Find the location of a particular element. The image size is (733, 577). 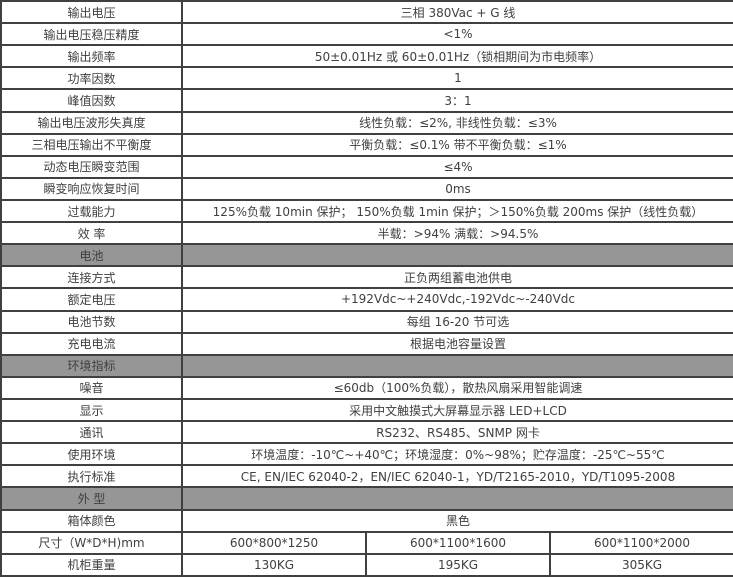

spec-row-value: 正负两组蓄电池供电 is located at coordinates (457, 277).